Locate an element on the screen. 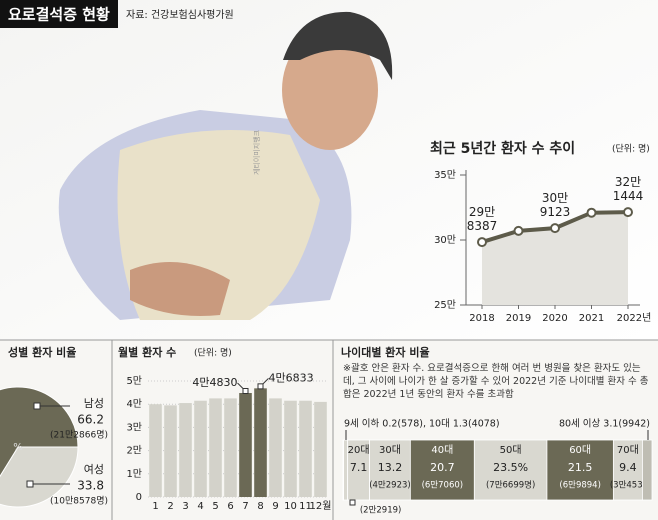  category-label: 40대 is located at coordinates (442, 450).